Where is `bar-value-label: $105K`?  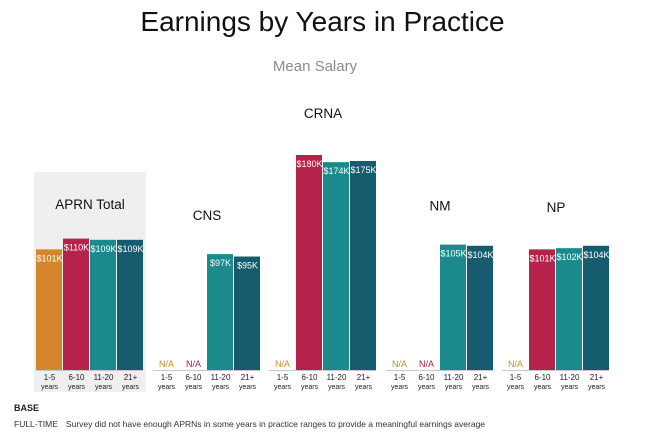 bar-value-label: $105K is located at coordinates (453, 254).